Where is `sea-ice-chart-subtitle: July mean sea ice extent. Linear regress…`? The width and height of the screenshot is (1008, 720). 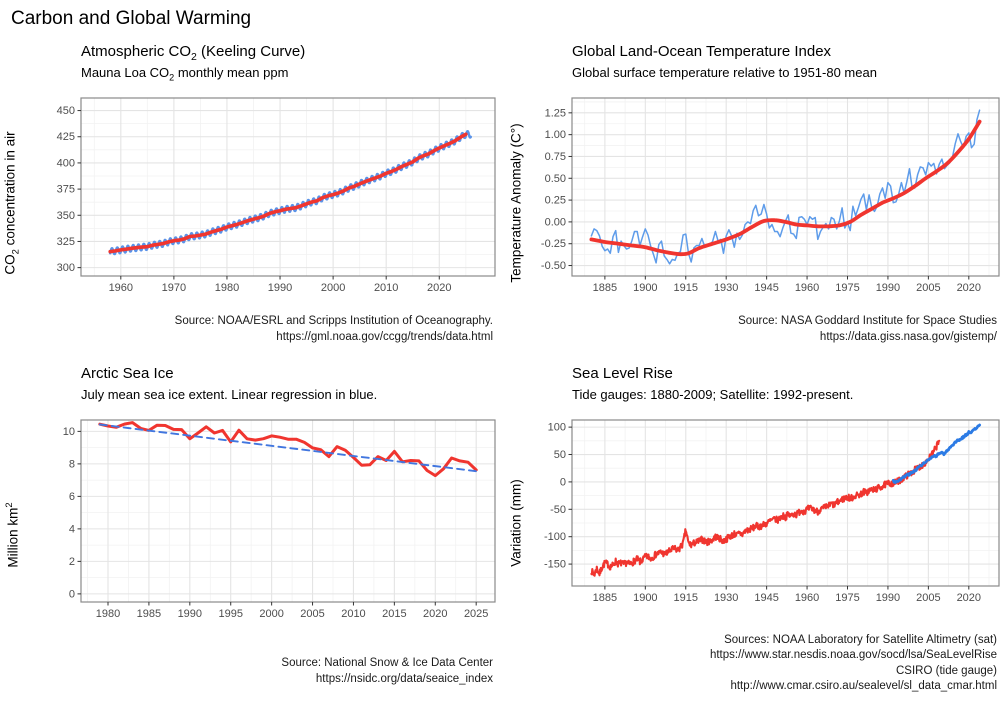 sea-ice-chart-subtitle: July mean sea ice extent. Linear regress… is located at coordinates (229, 394).